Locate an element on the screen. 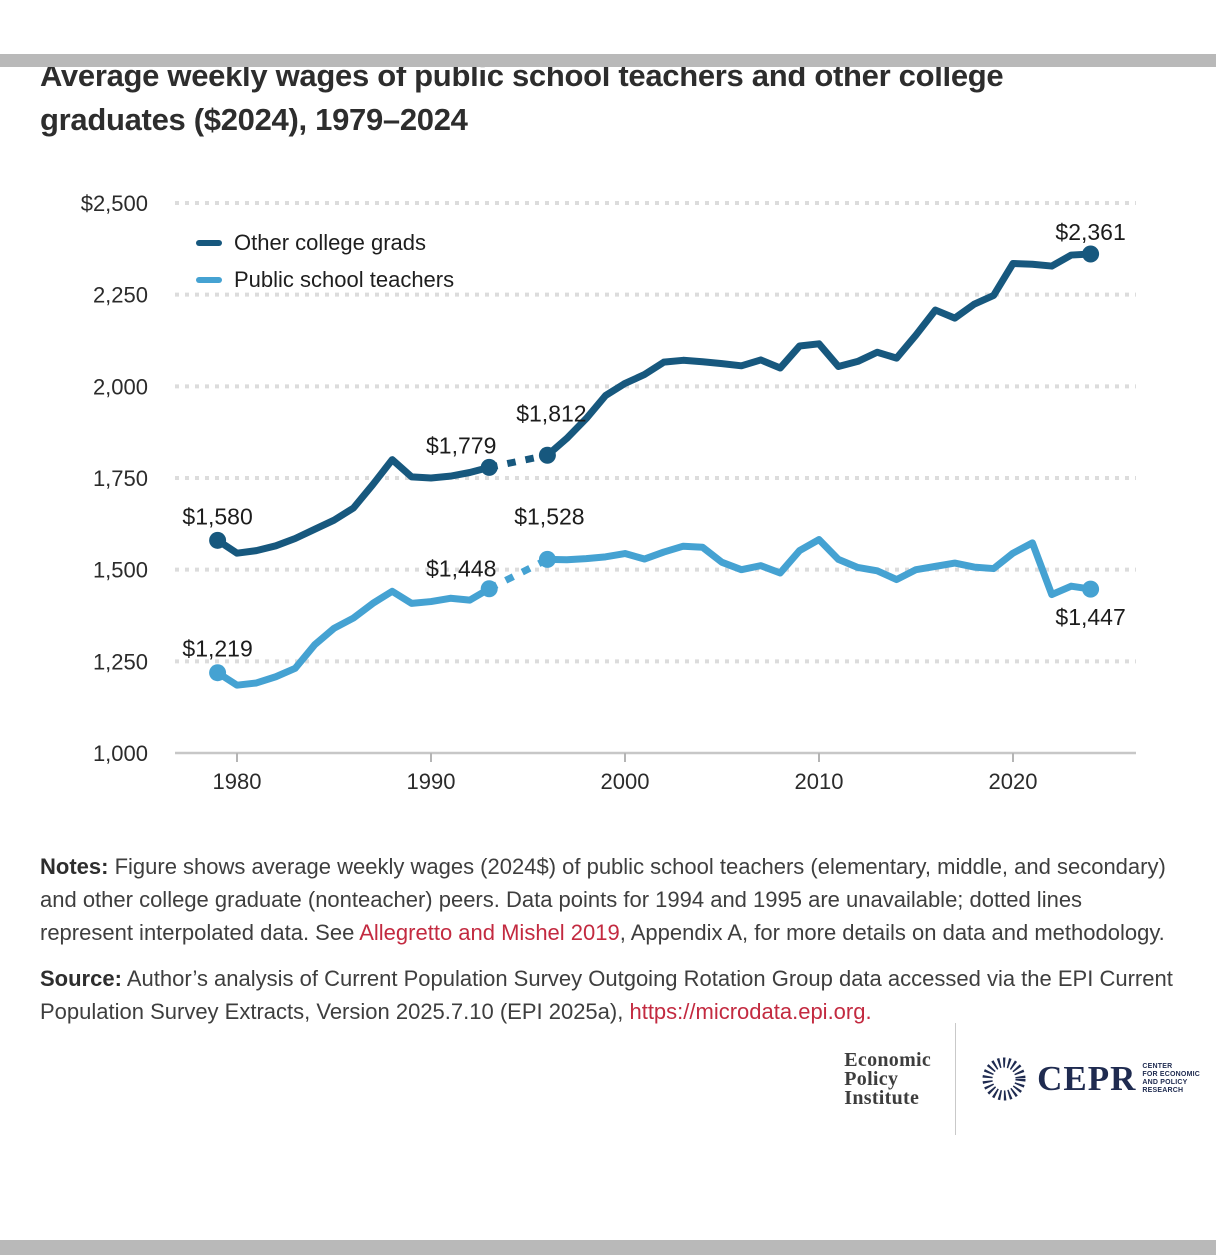 This screenshot has height=1255, width=1216. other-college-grads-line-swatch is located at coordinates (209, 243).